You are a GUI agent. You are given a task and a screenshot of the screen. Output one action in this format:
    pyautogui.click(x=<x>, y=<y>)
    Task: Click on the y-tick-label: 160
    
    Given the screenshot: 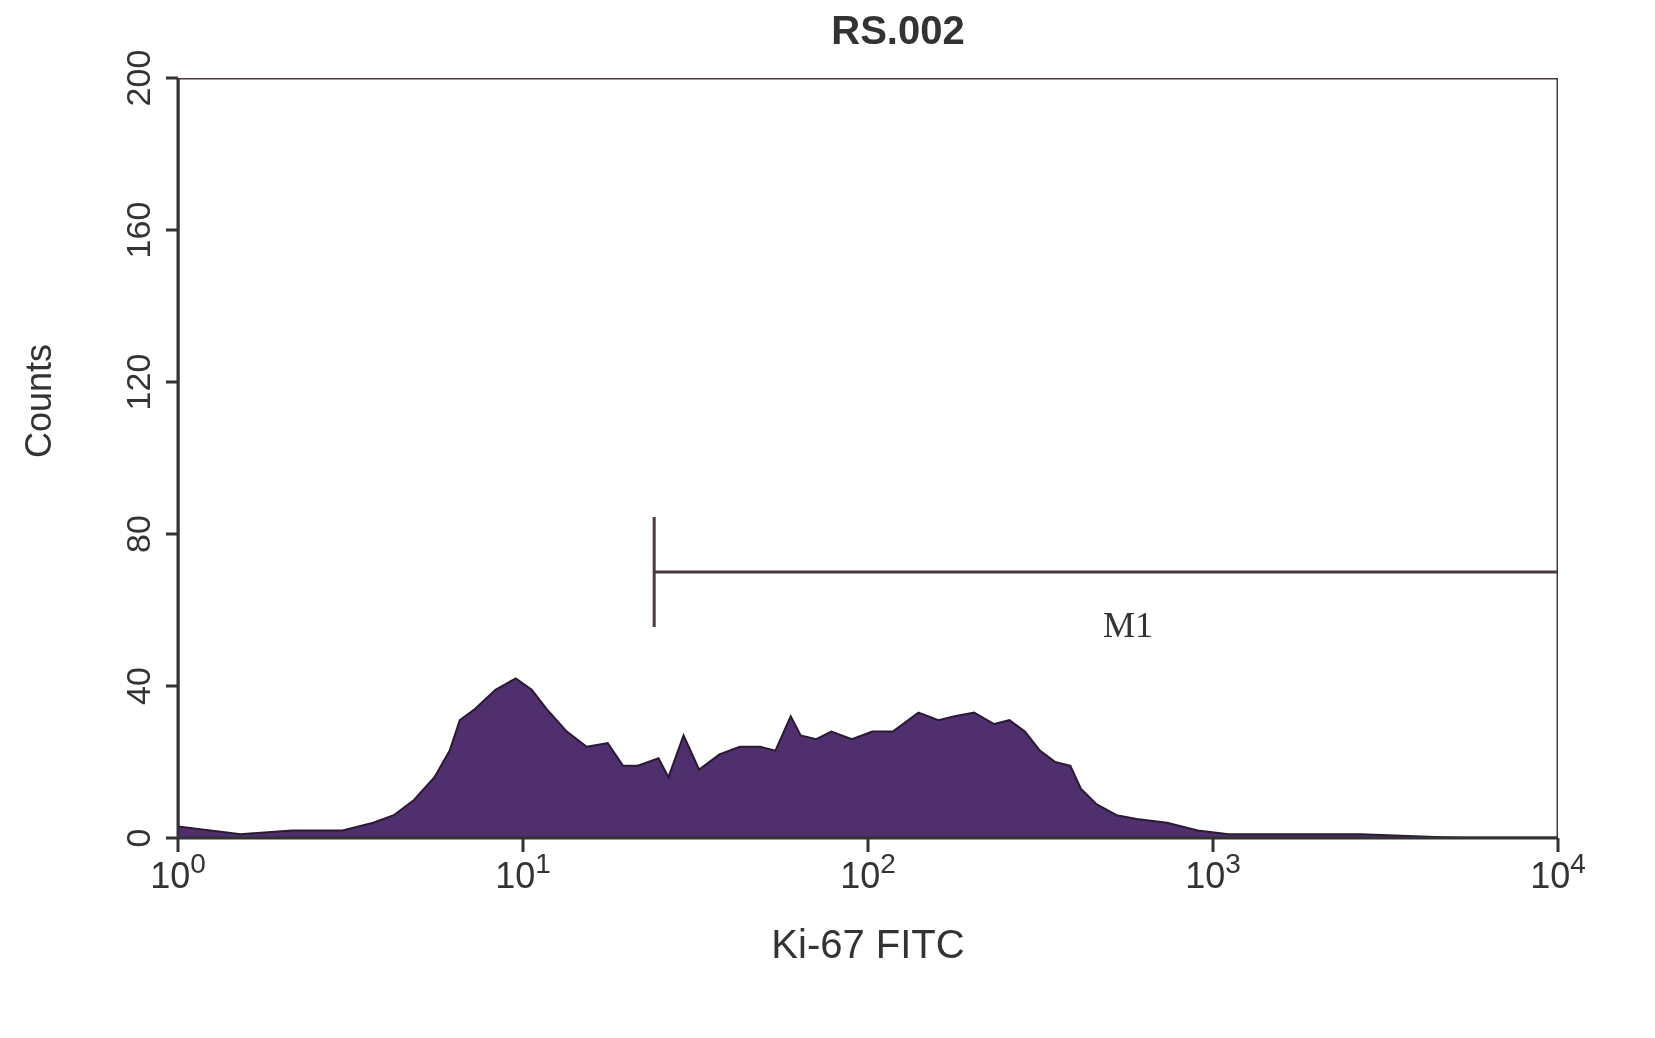 What is the action you would take?
    pyautogui.click(x=138, y=230)
    